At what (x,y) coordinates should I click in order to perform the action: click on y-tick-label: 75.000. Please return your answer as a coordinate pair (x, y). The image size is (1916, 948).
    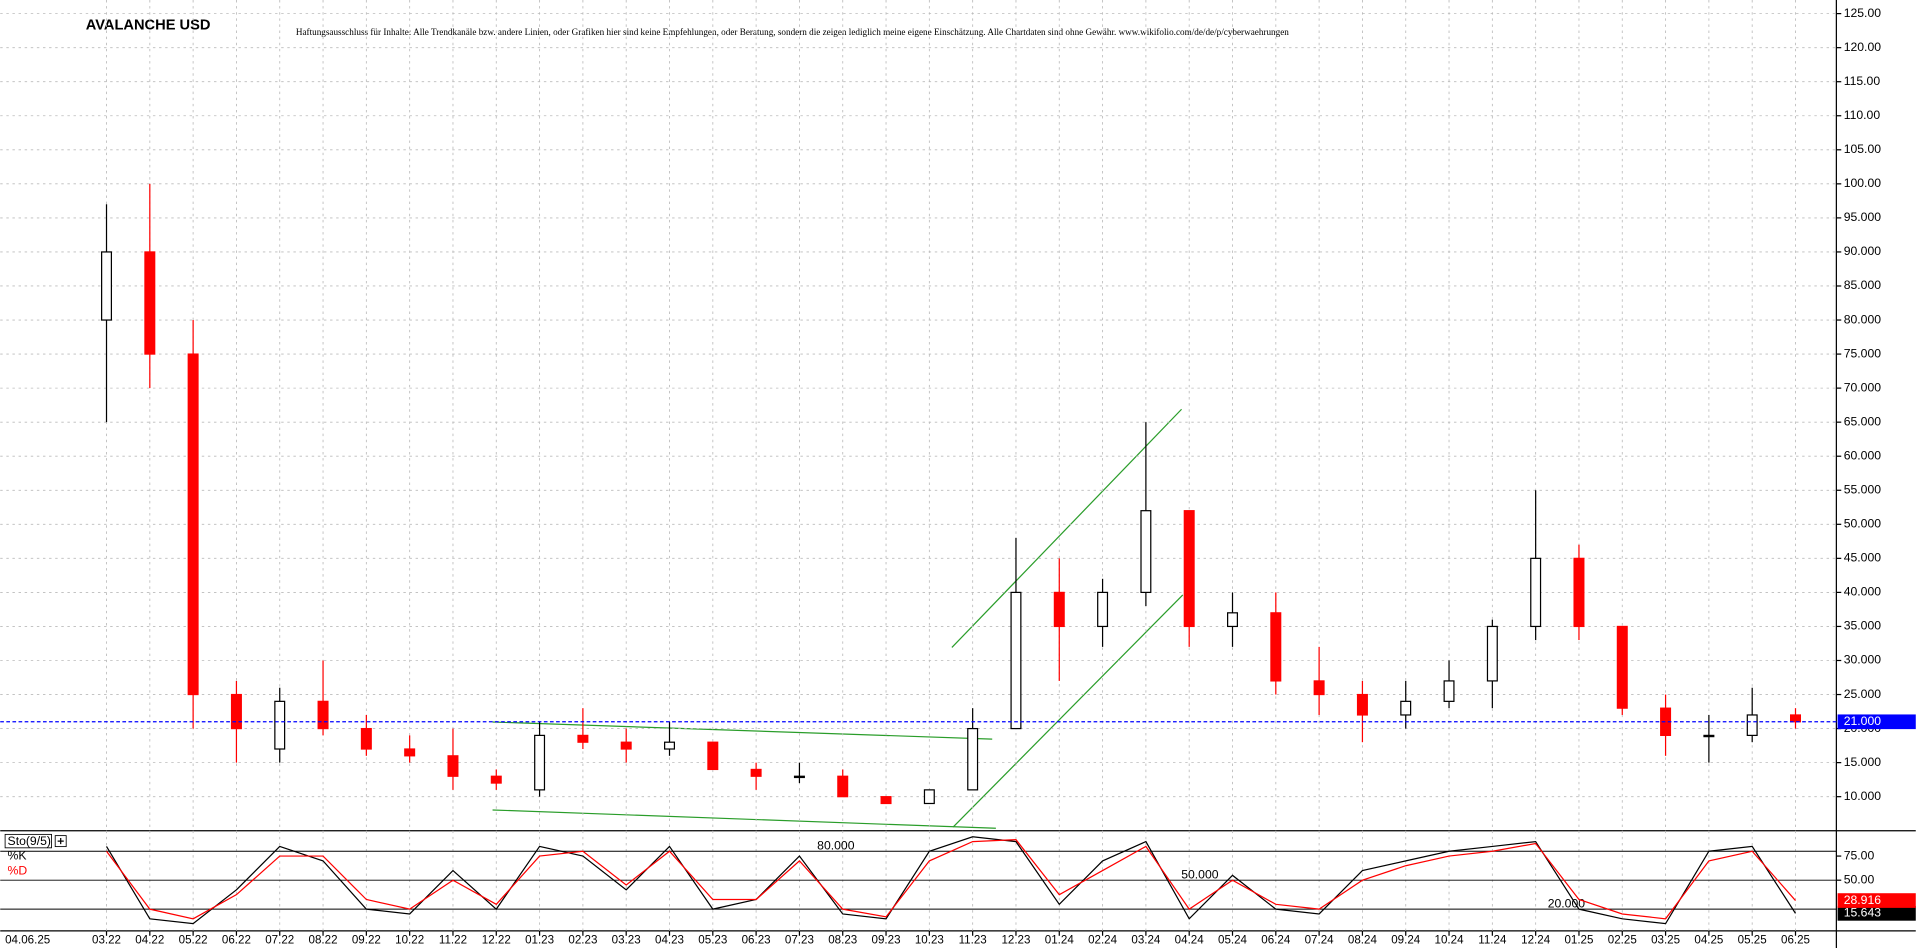
    Looking at the image, I should click on (1863, 353).